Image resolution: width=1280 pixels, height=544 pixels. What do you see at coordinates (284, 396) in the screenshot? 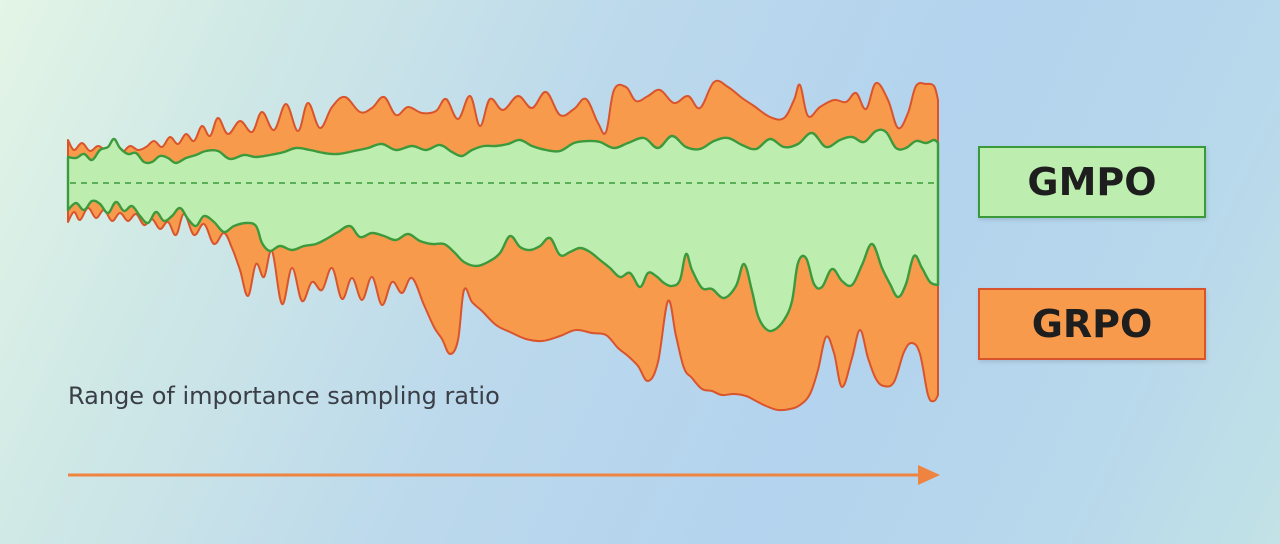
I see `x-axis-caption: Range of importance sampling ratio` at bounding box center [284, 396].